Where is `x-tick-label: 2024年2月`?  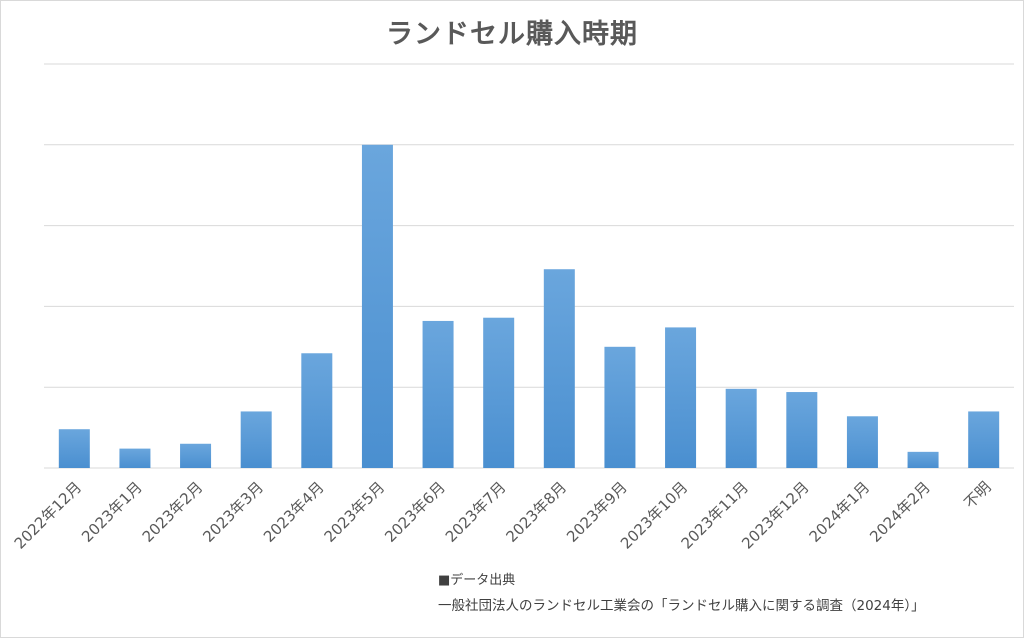 x-tick-label: 2024年2月 is located at coordinates (900, 512).